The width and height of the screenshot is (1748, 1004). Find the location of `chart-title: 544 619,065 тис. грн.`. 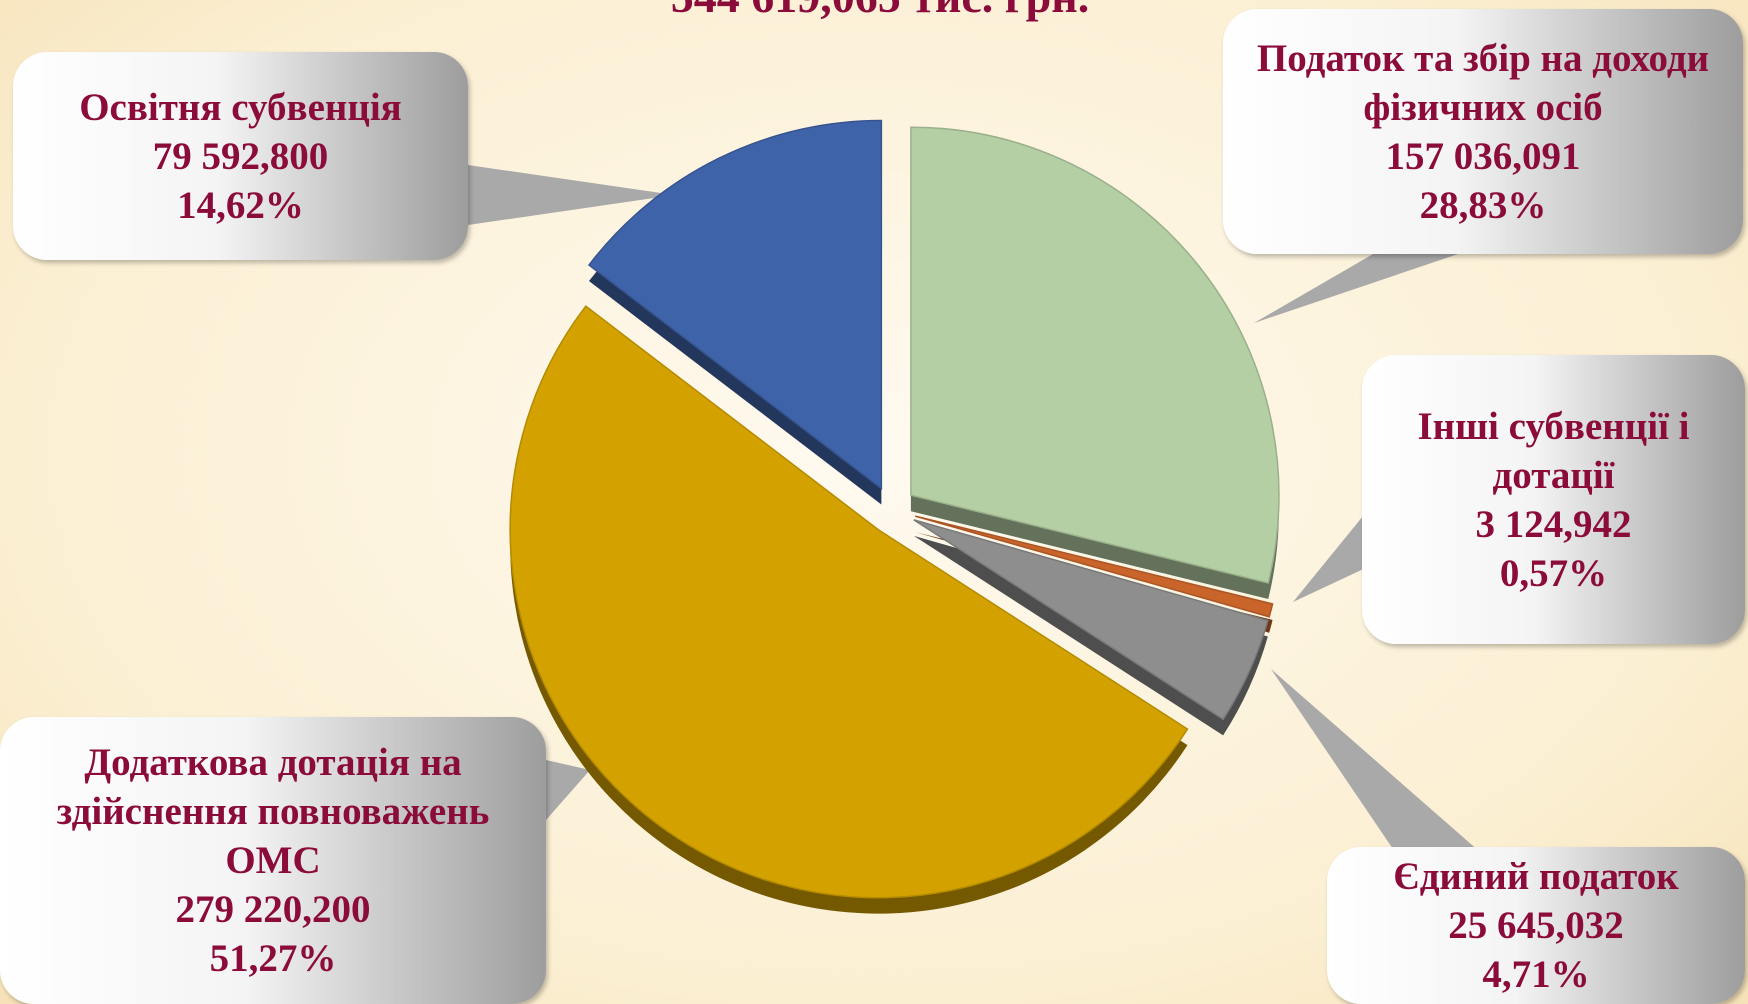

chart-title: 544 619,065 тис. грн. is located at coordinates (874, 11).